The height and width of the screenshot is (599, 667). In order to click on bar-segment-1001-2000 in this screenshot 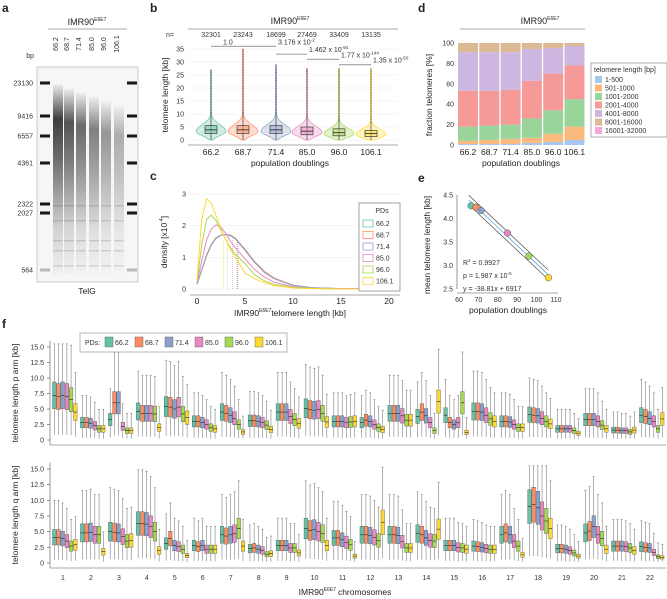, I will do `click(510, 131)`.